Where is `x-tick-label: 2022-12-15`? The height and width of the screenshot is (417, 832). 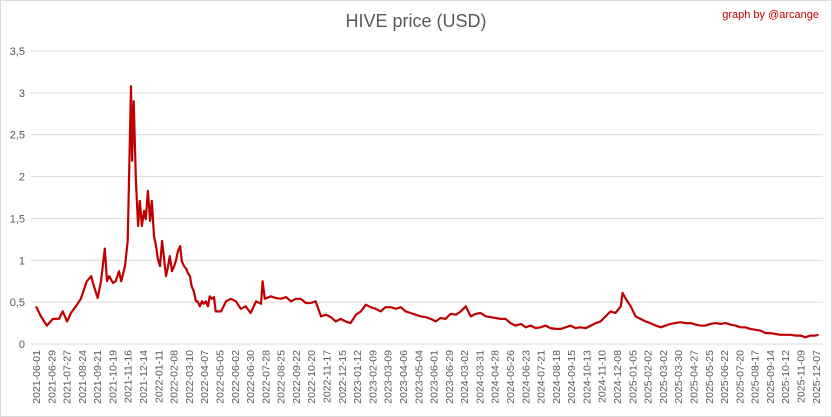 x-tick-label: 2022-12-15 is located at coordinates (343, 377).